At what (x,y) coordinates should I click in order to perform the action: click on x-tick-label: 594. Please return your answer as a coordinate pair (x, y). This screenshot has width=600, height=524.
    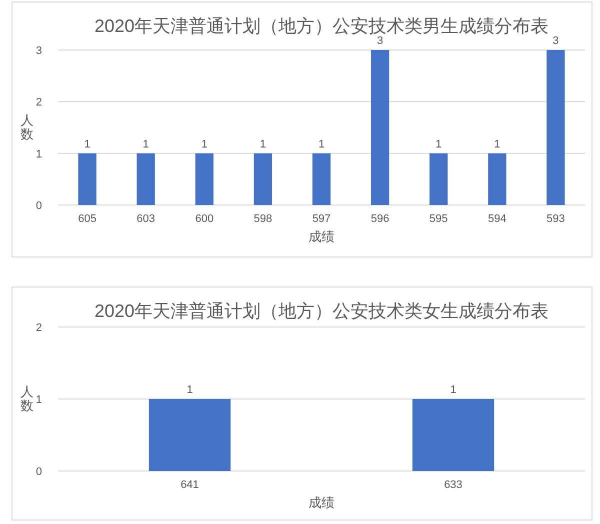
    Looking at the image, I should click on (497, 219).